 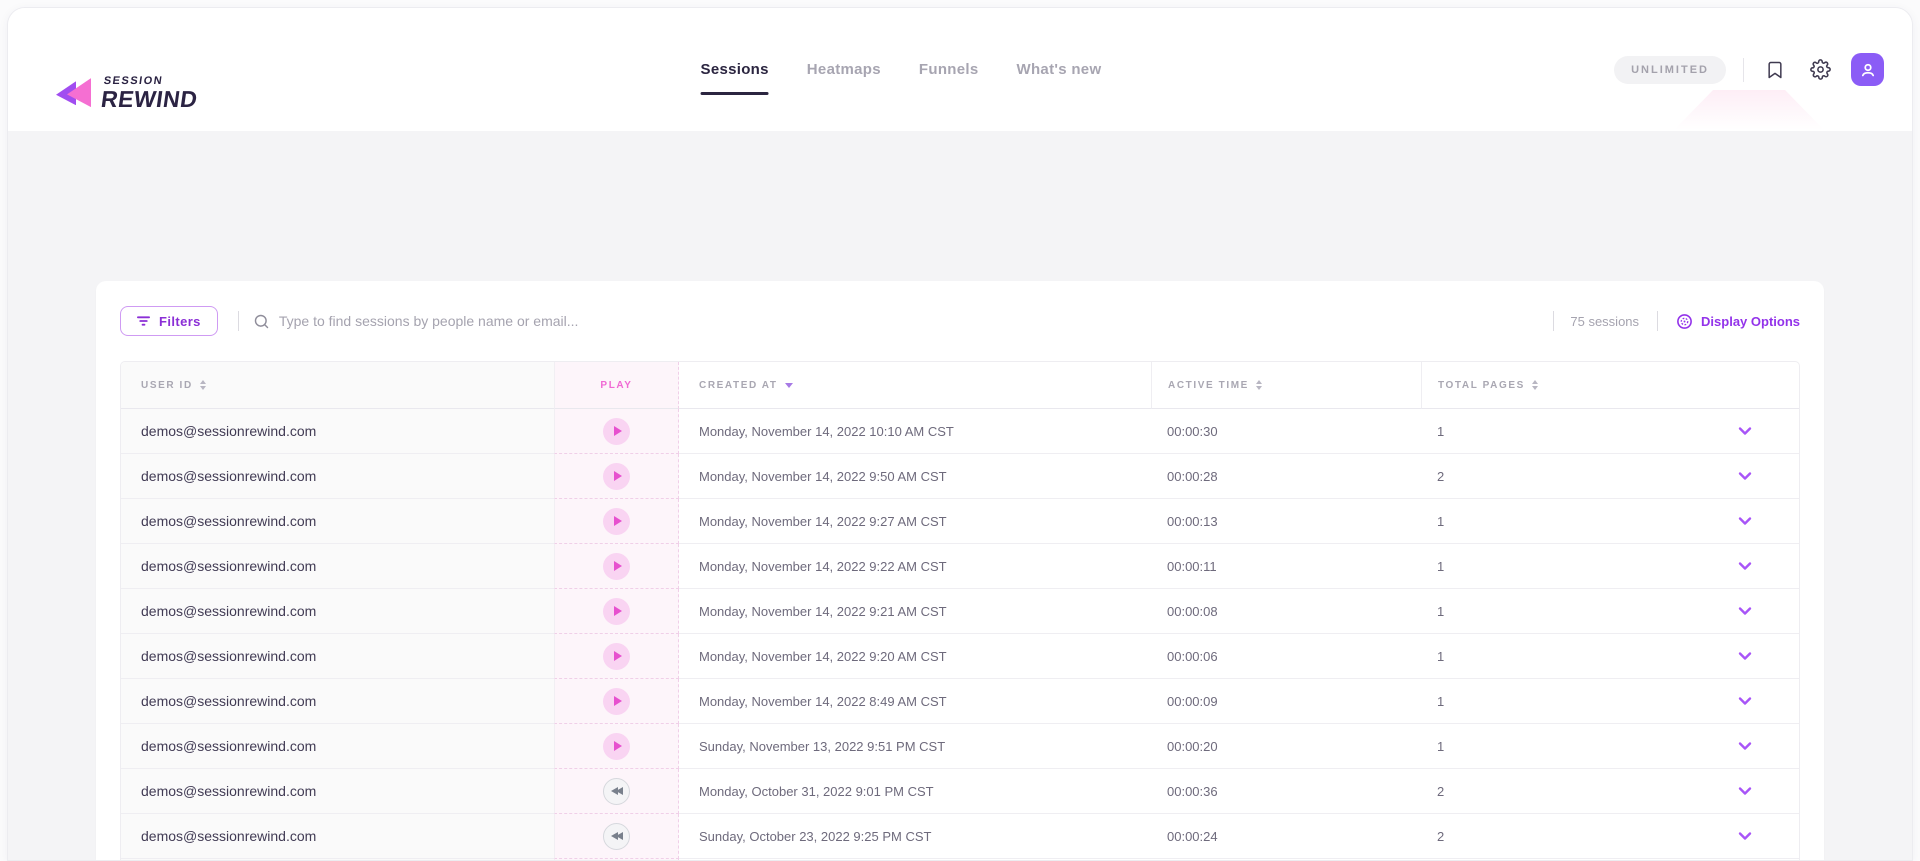 I want to click on main-nav: Sessions Heatmaps Funnels What's new, so click(x=901, y=69).